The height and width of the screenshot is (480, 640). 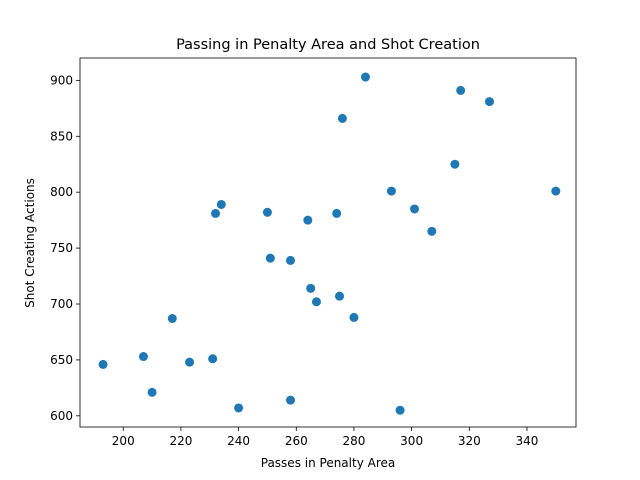 I want to click on y-tick-label-5: 850, so click(x=61, y=136).